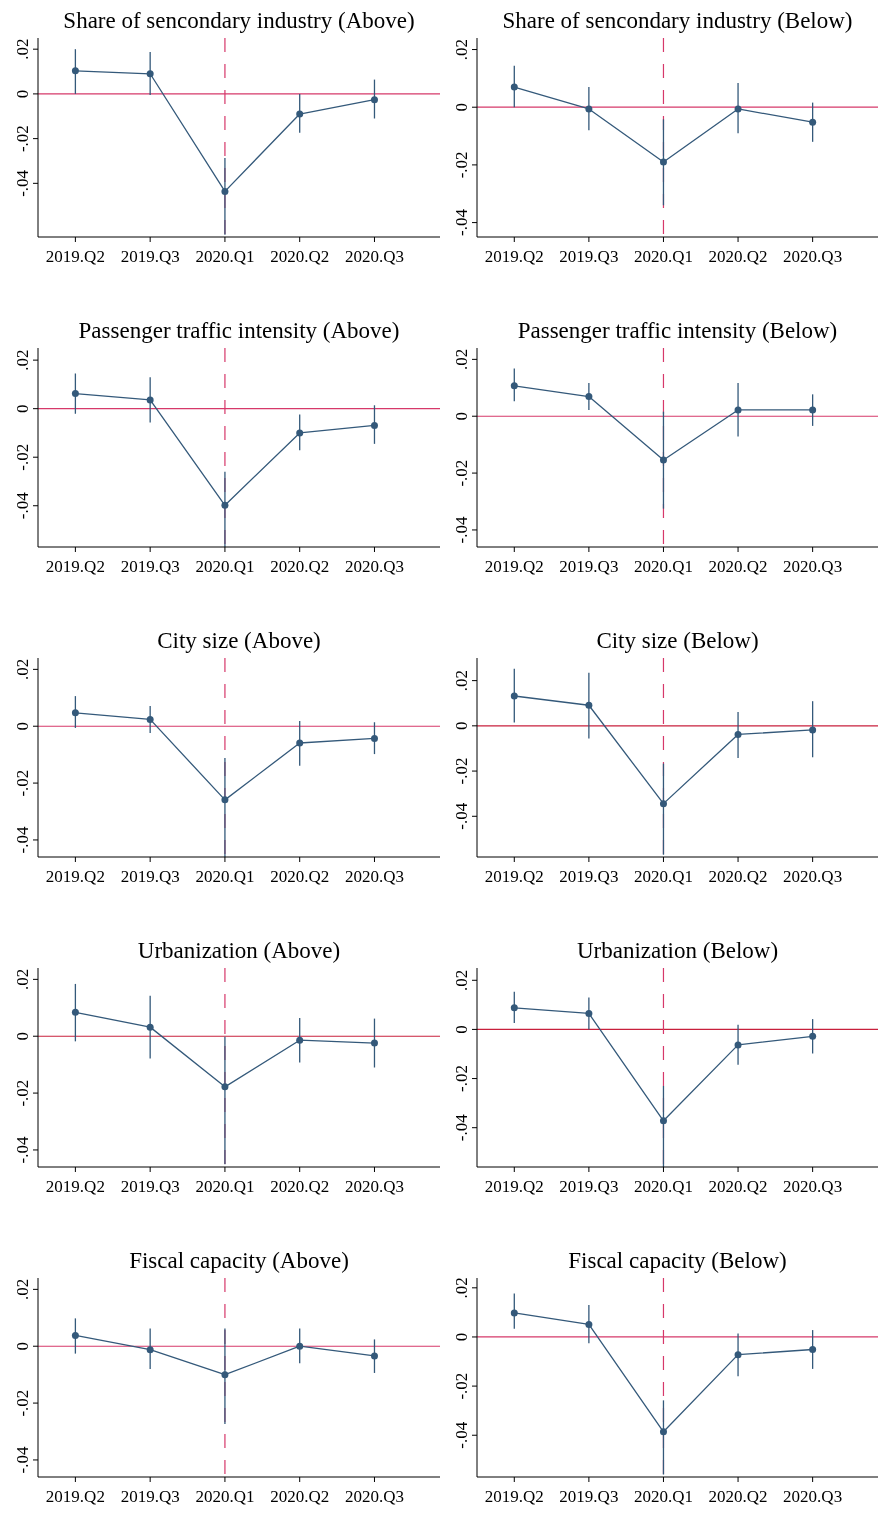 The height and width of the screenshot is (1514, 885). What do you see at coordinates (677, 1260) in the screenshot?
I see `chart-title: Fiscal capacity (Below)` at bounding box center [677, 1260].